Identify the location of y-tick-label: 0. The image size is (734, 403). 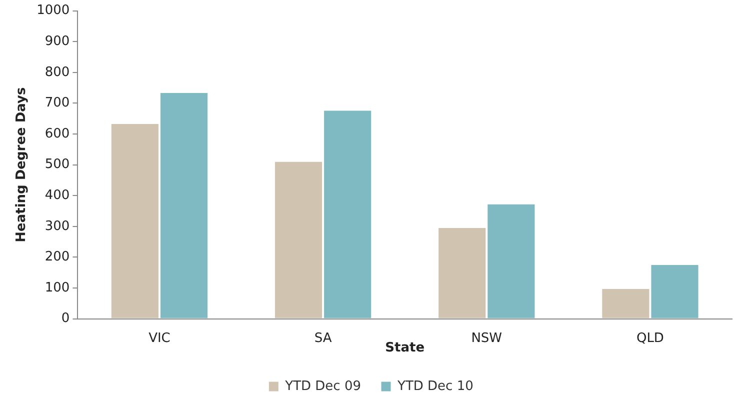
(65, 318).